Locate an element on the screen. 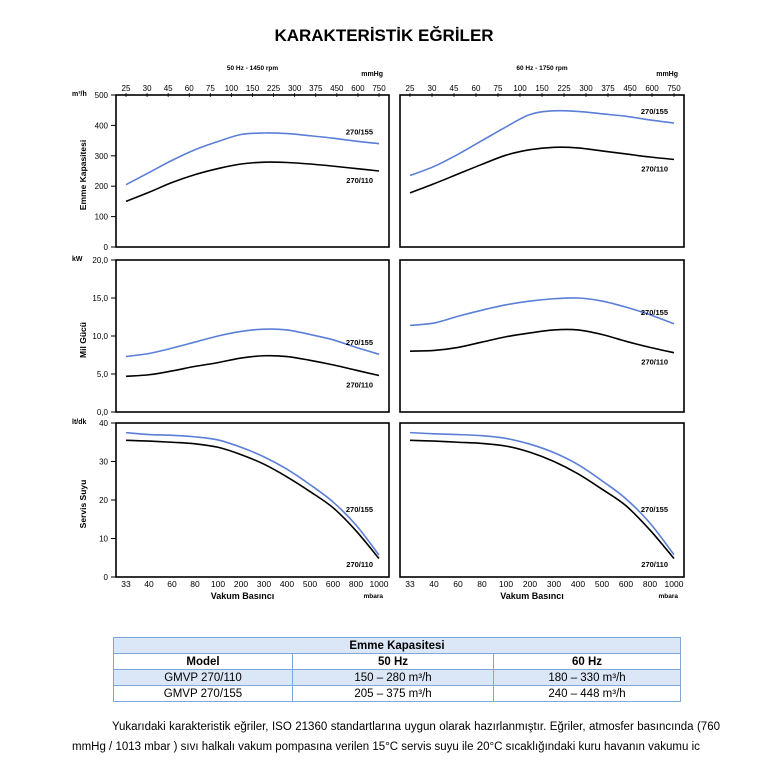 This screenshot has width=768, height=768. y-tick-label: 400 is located at coordinates (102, 125).